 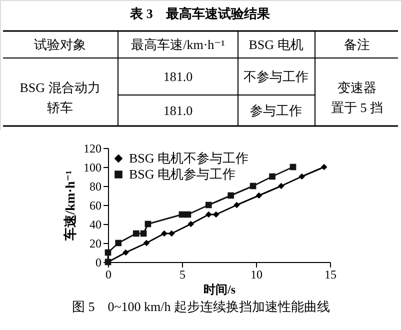 I want to click on text: BSG 电机, so click(x=276, y=44).